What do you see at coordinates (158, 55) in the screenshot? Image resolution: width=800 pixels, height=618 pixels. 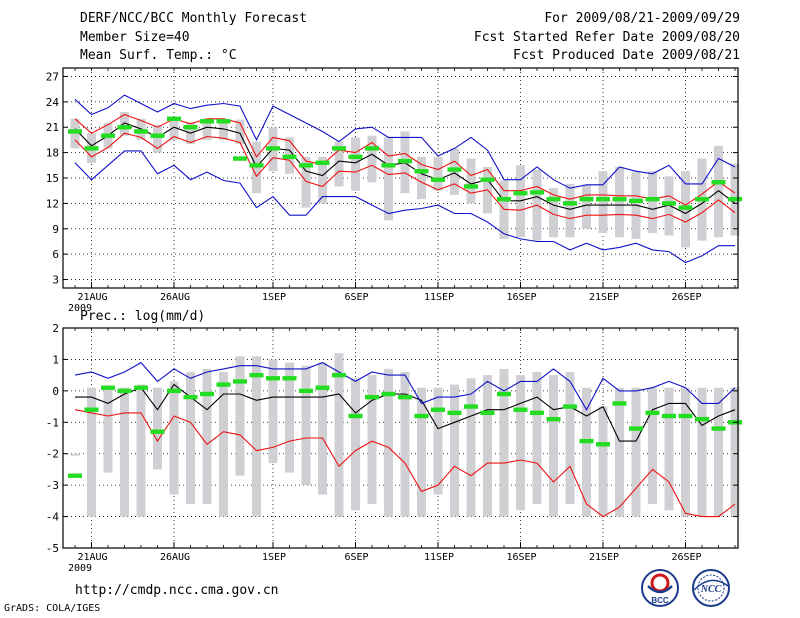 I see `temperature-variable-label: Mean Surf. Temp.: °C` at bounding box center [158, 55].